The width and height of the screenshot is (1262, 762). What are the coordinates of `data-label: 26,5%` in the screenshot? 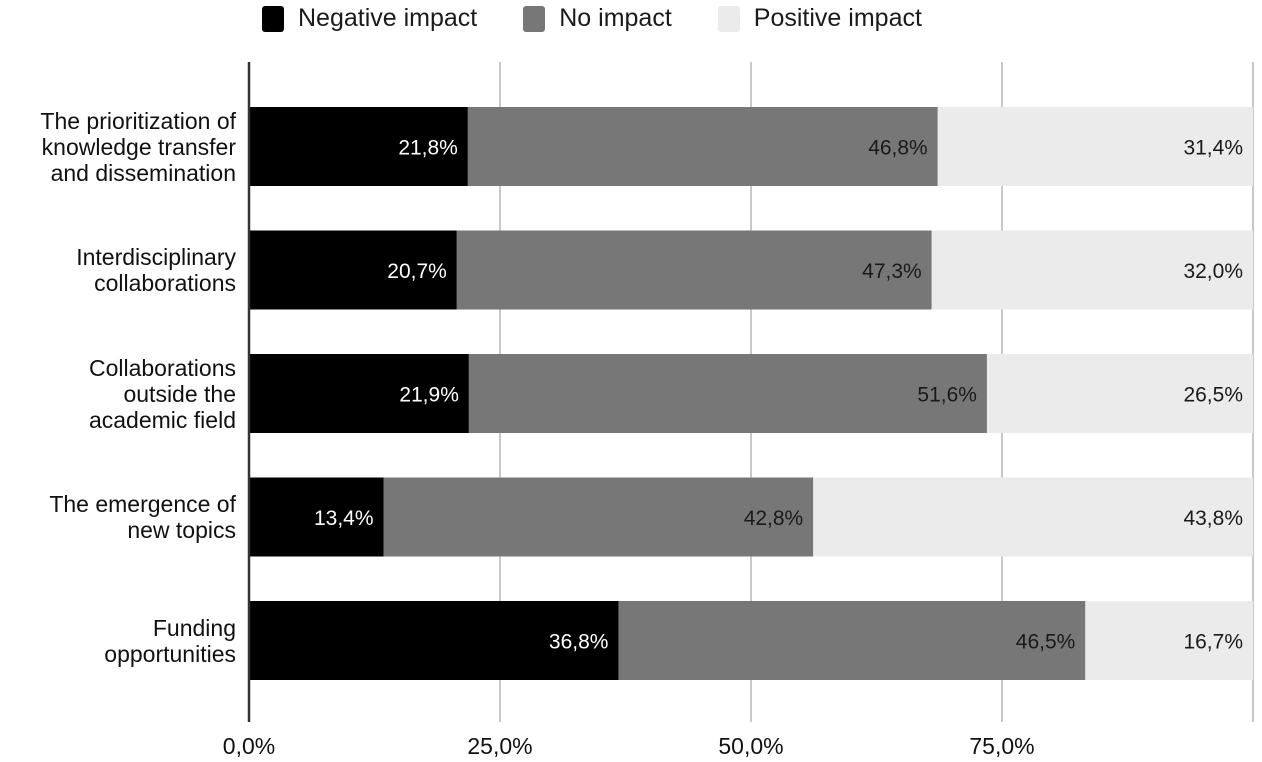 It's located at (1213, 395).